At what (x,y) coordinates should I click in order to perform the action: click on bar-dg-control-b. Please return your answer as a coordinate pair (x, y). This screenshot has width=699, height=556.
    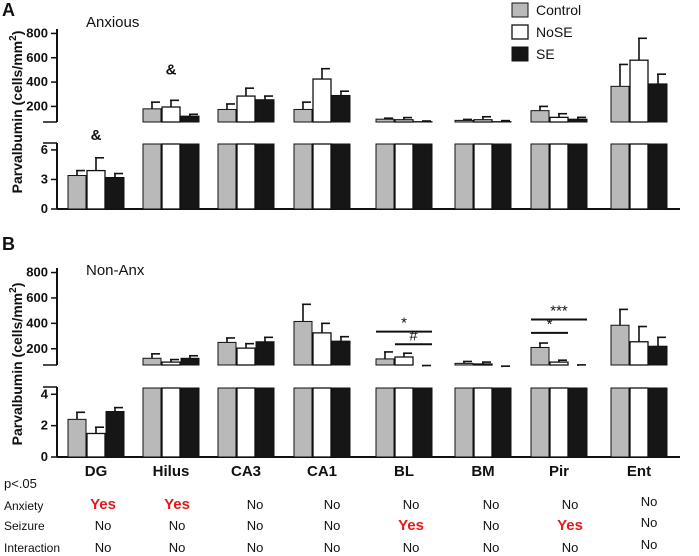
    Looking at the image, I should click on (77, 438).